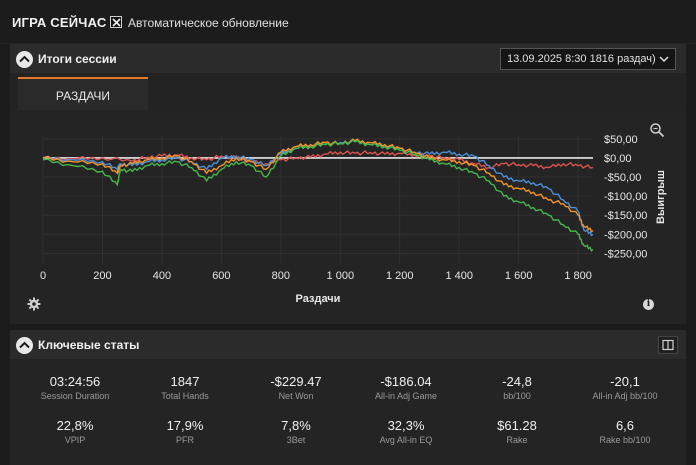  I want to click on stat-value: 6,6, so click(625, 425).